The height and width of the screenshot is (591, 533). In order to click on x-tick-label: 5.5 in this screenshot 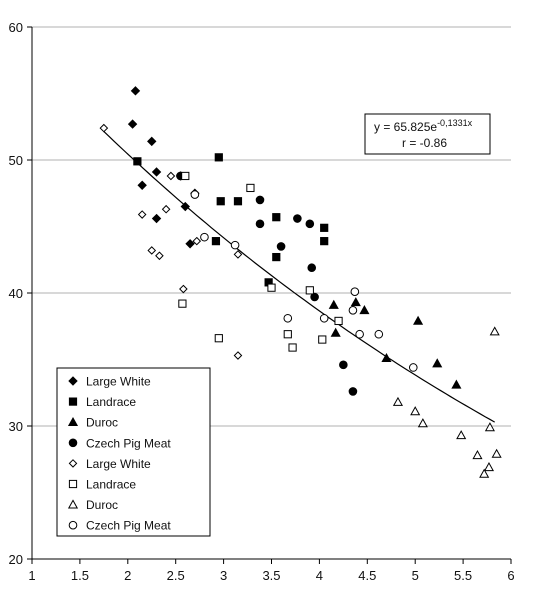, I will do `click(463, 575)`.